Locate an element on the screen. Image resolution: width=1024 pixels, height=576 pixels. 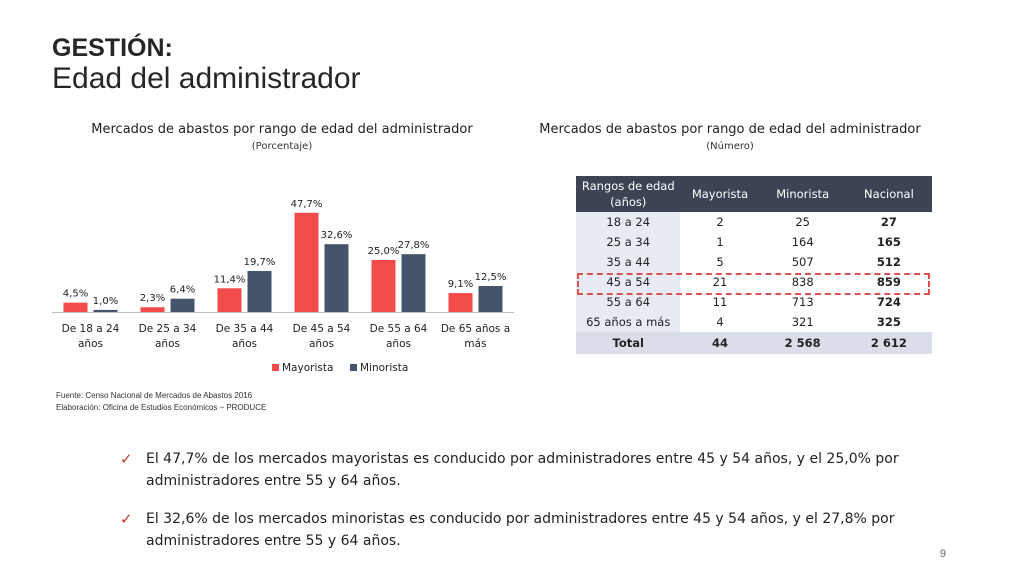
data-label: 1,0% is located at coordinates (105, 301).